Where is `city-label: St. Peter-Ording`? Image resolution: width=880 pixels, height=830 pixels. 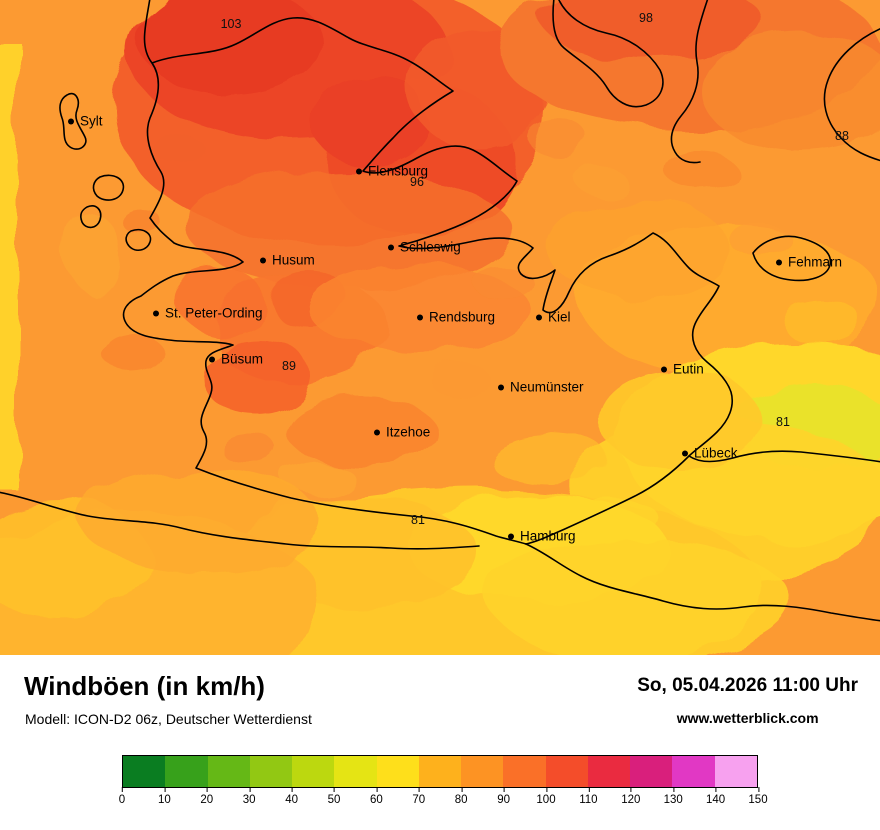
city-label: St. Peter-Ording is located at coordinates (214, 313).